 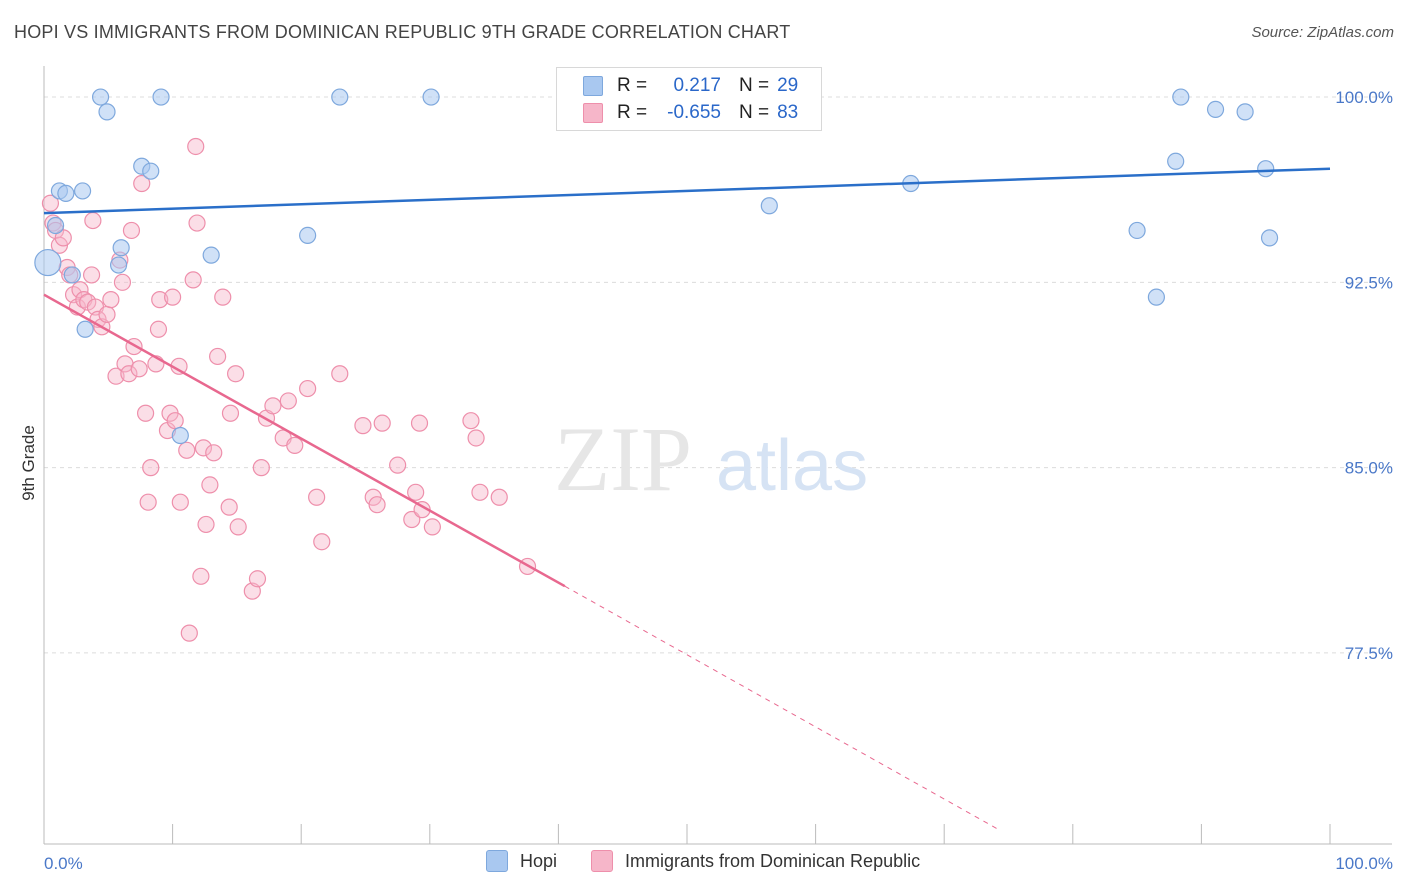 What do you see at coordinates (623, 459) in the screenshot?
I see `watermark-zip: ZIP` at bounding box center [623, 459].